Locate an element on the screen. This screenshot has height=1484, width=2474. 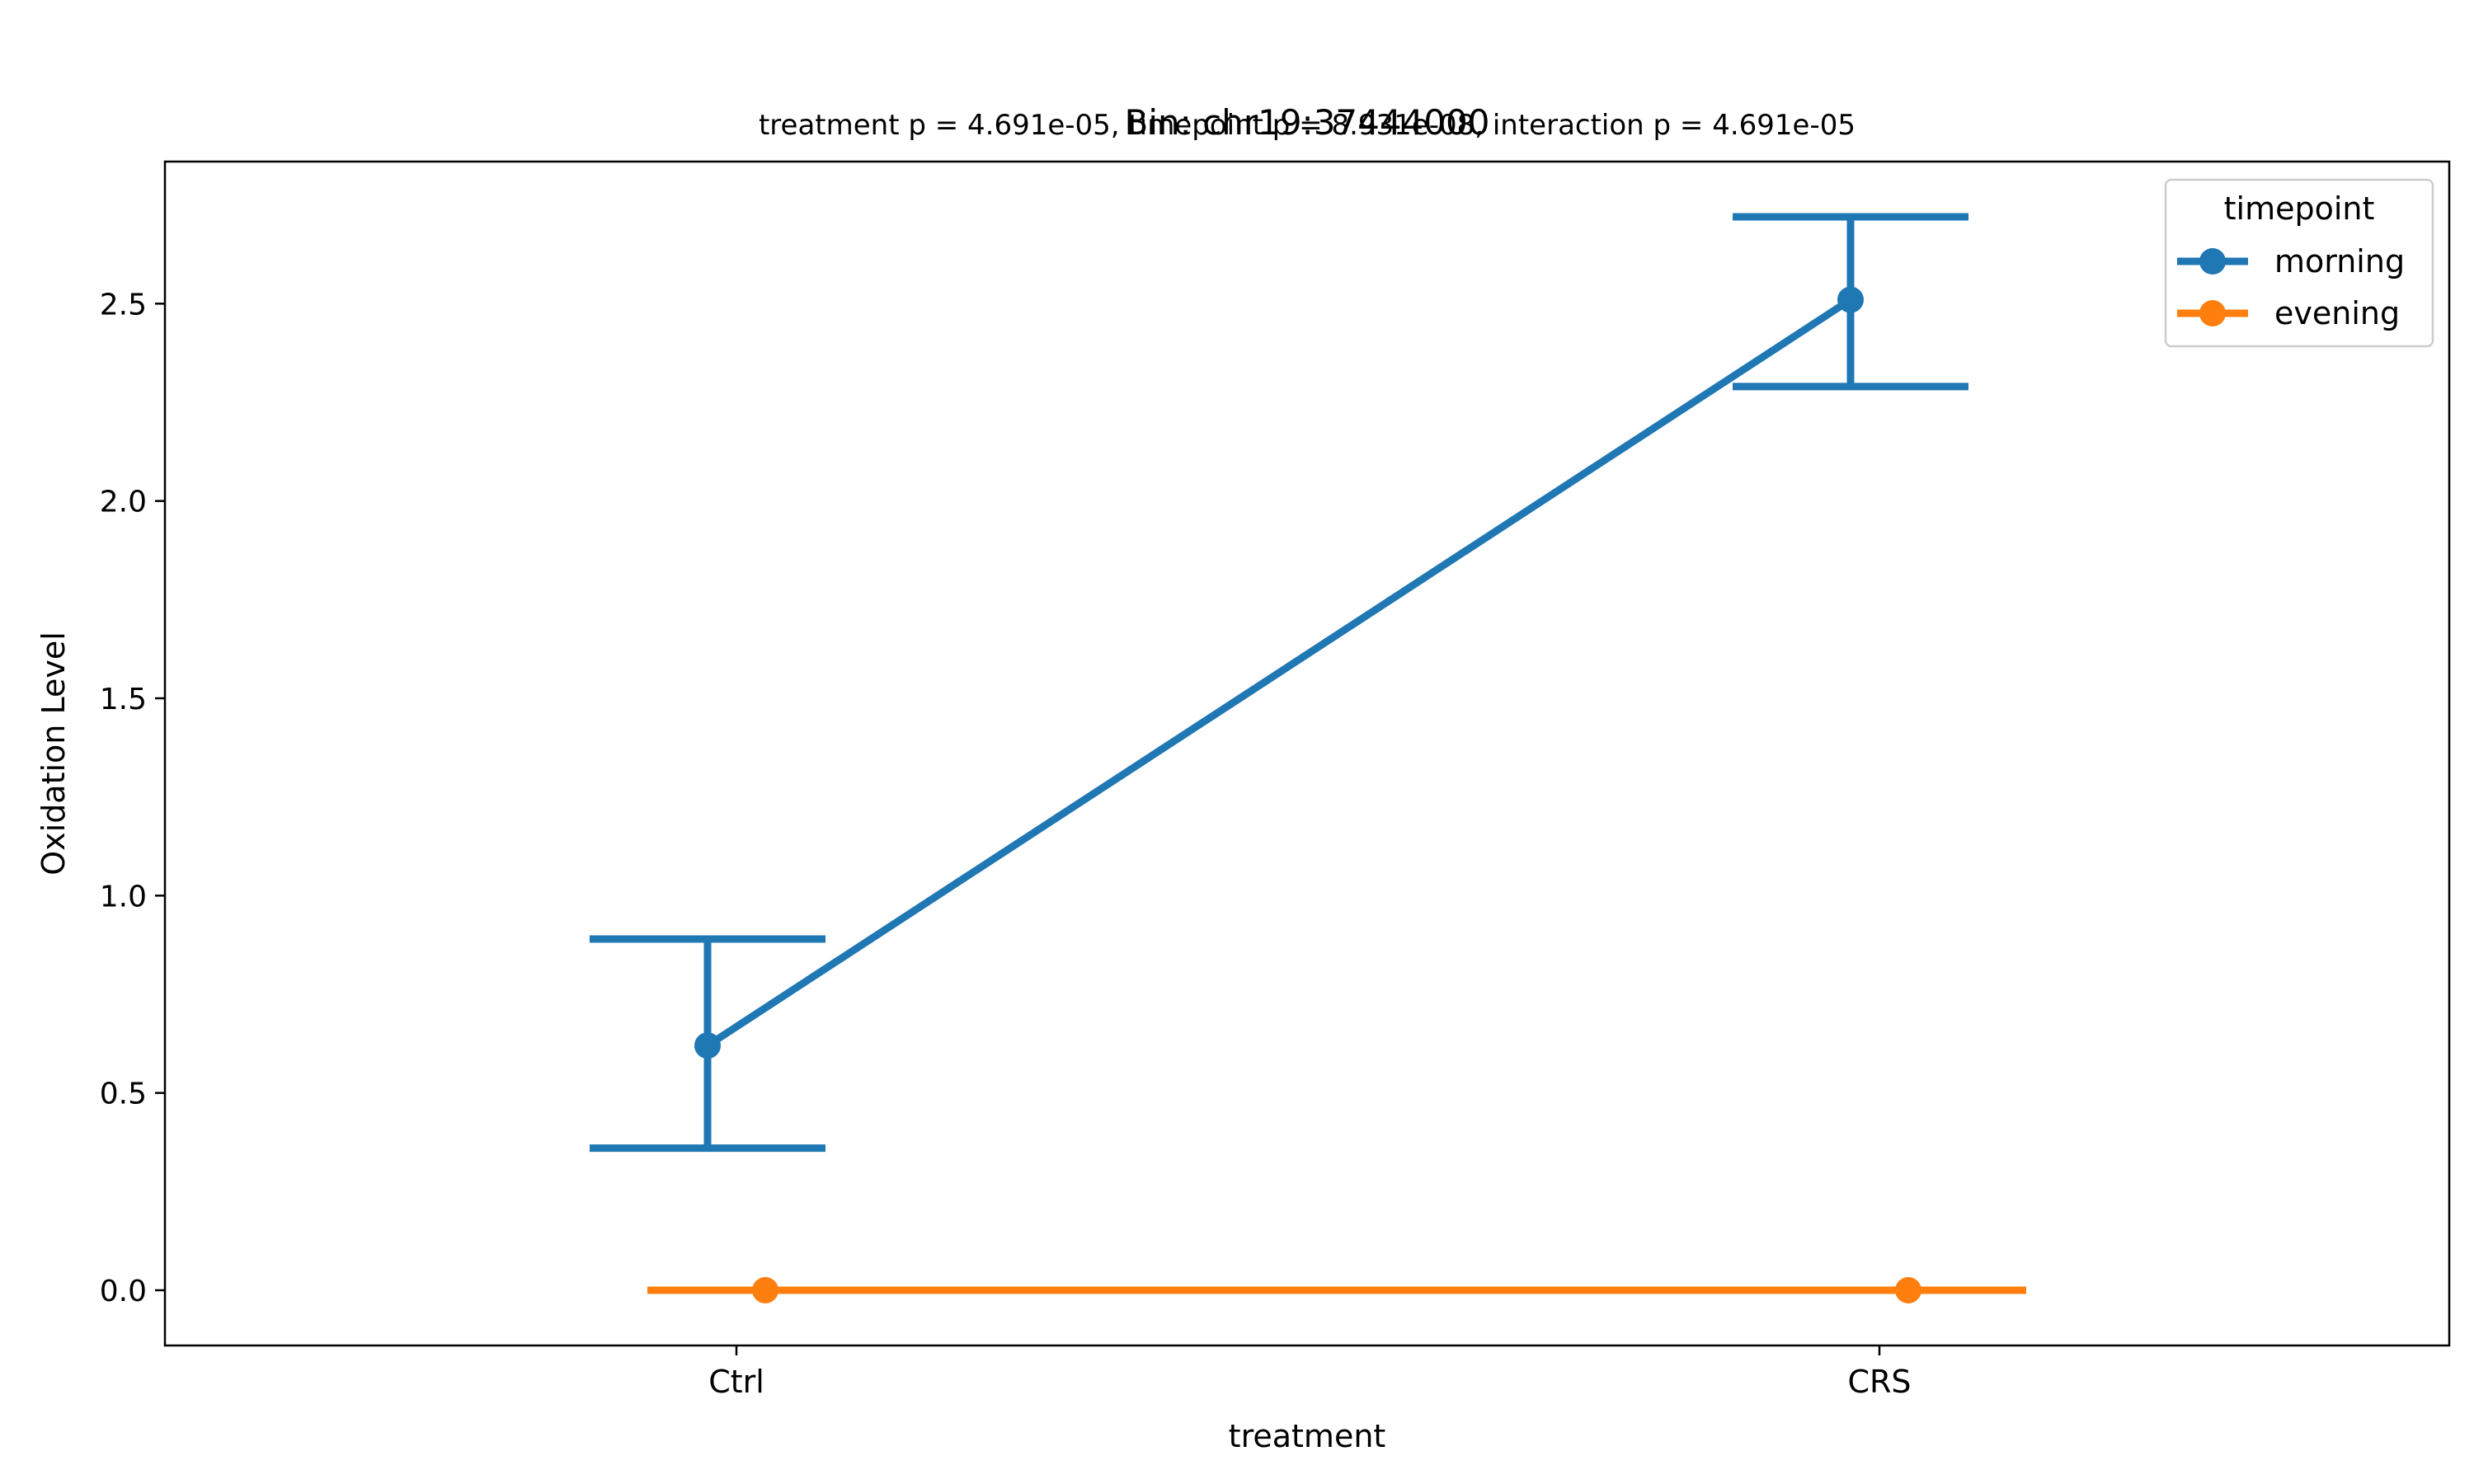
point-morning-Ctrl is located at coordinates (707, 1045).